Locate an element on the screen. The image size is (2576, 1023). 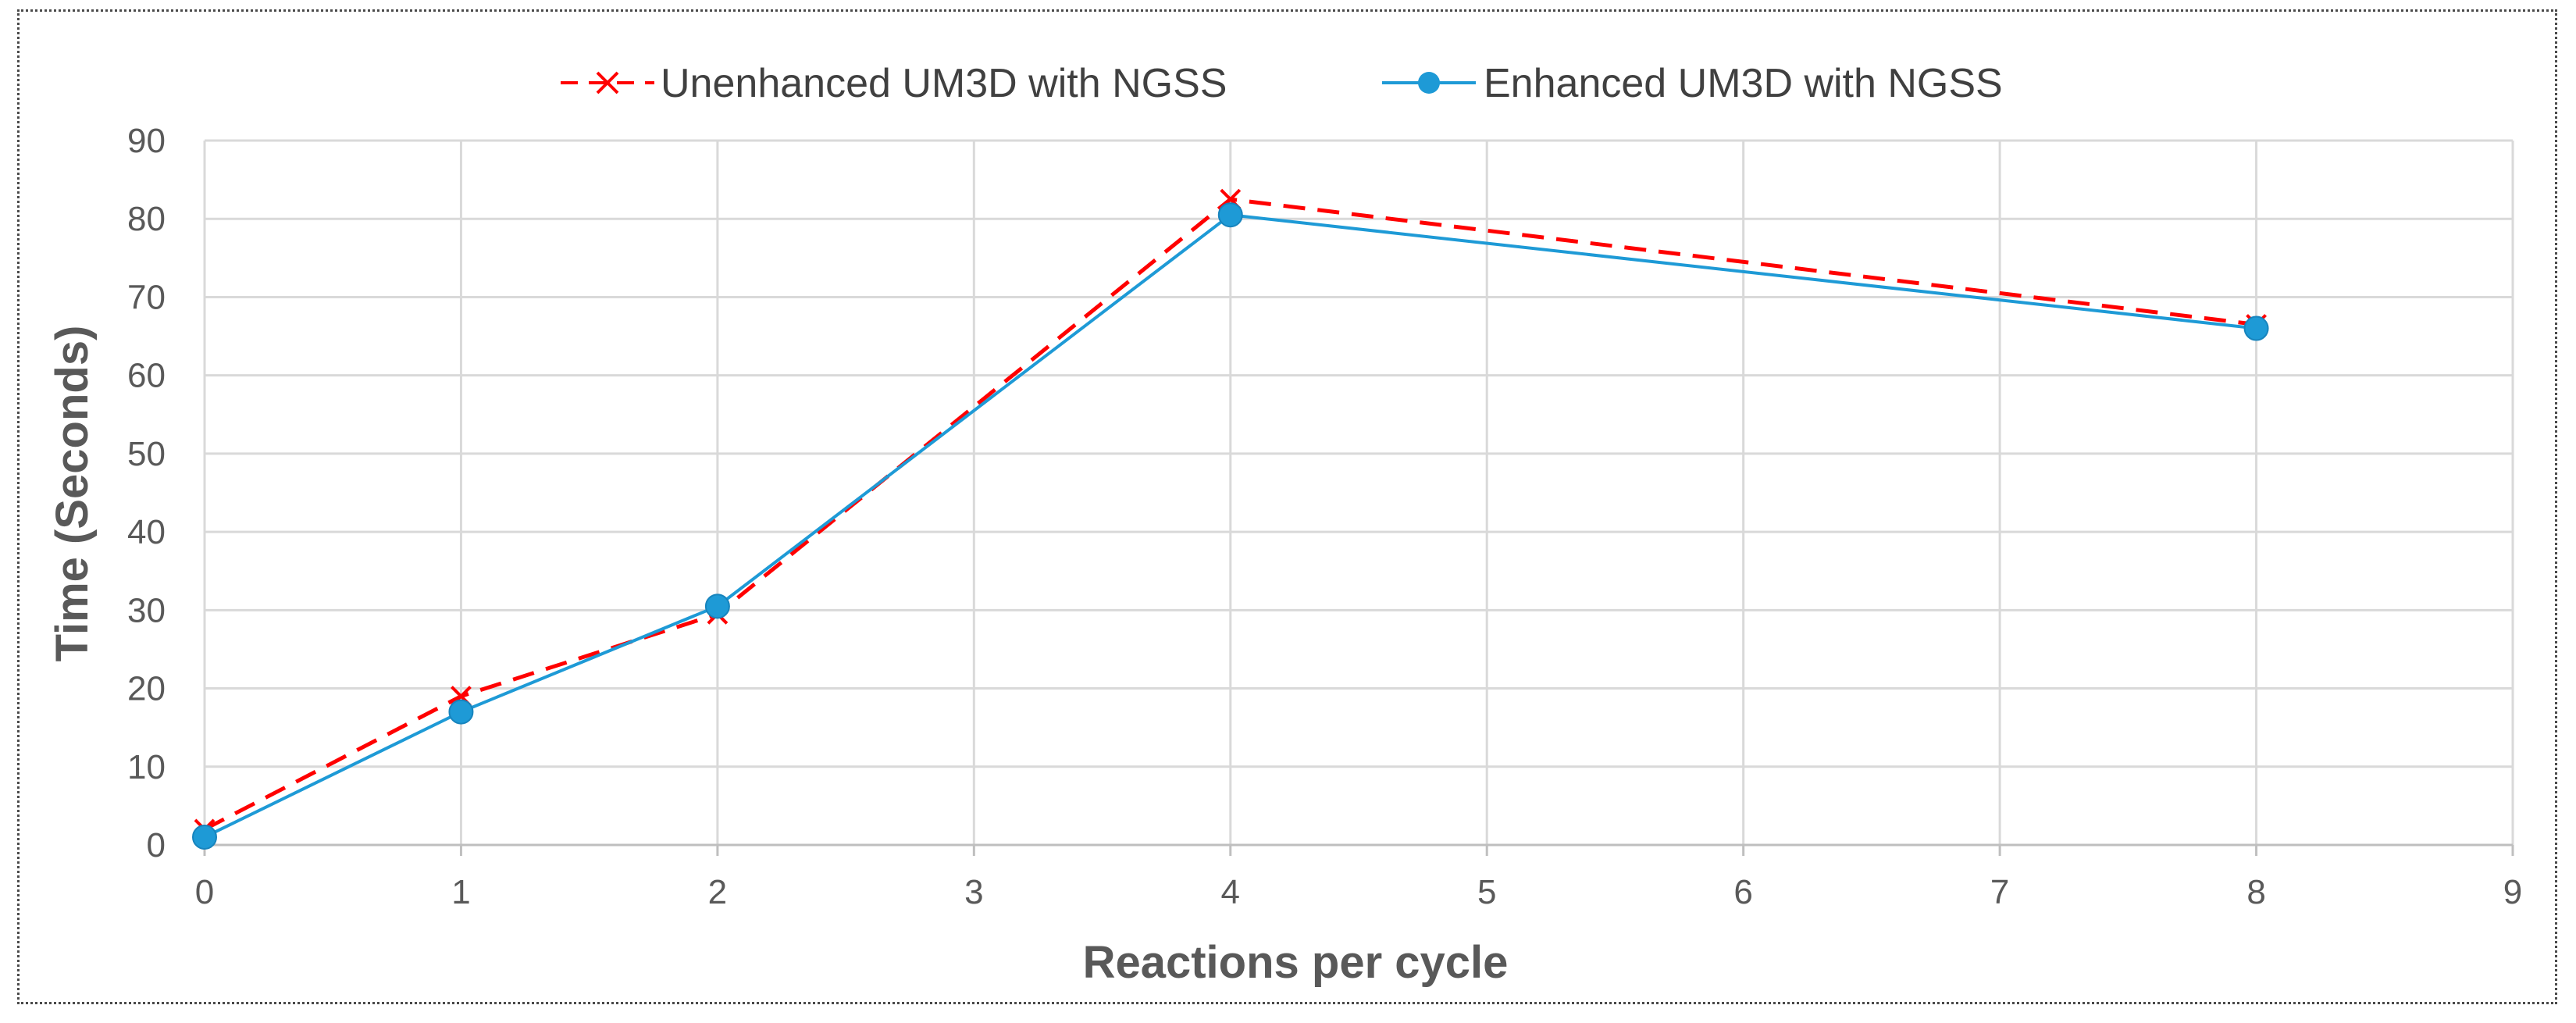
legend-item-enhanced: Enhanced UM3D with NGSS is located at coordinates (1692, 83).